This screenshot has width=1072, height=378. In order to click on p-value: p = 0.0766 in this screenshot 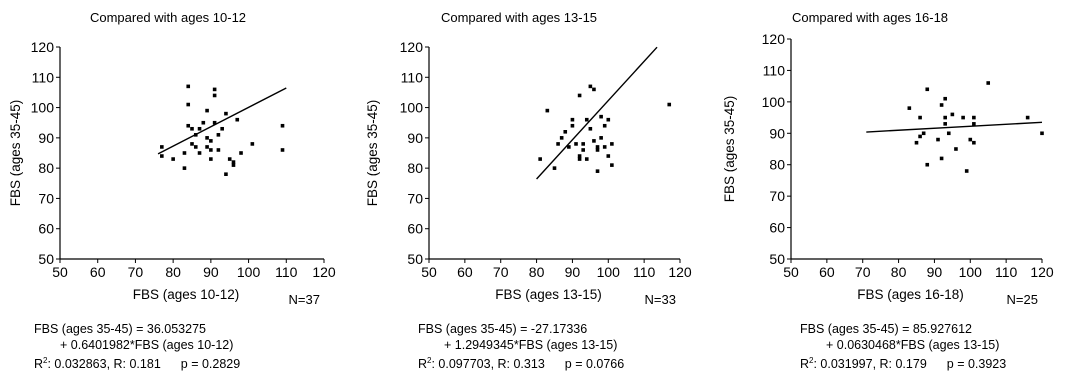, I will do `click(594, 364)`.